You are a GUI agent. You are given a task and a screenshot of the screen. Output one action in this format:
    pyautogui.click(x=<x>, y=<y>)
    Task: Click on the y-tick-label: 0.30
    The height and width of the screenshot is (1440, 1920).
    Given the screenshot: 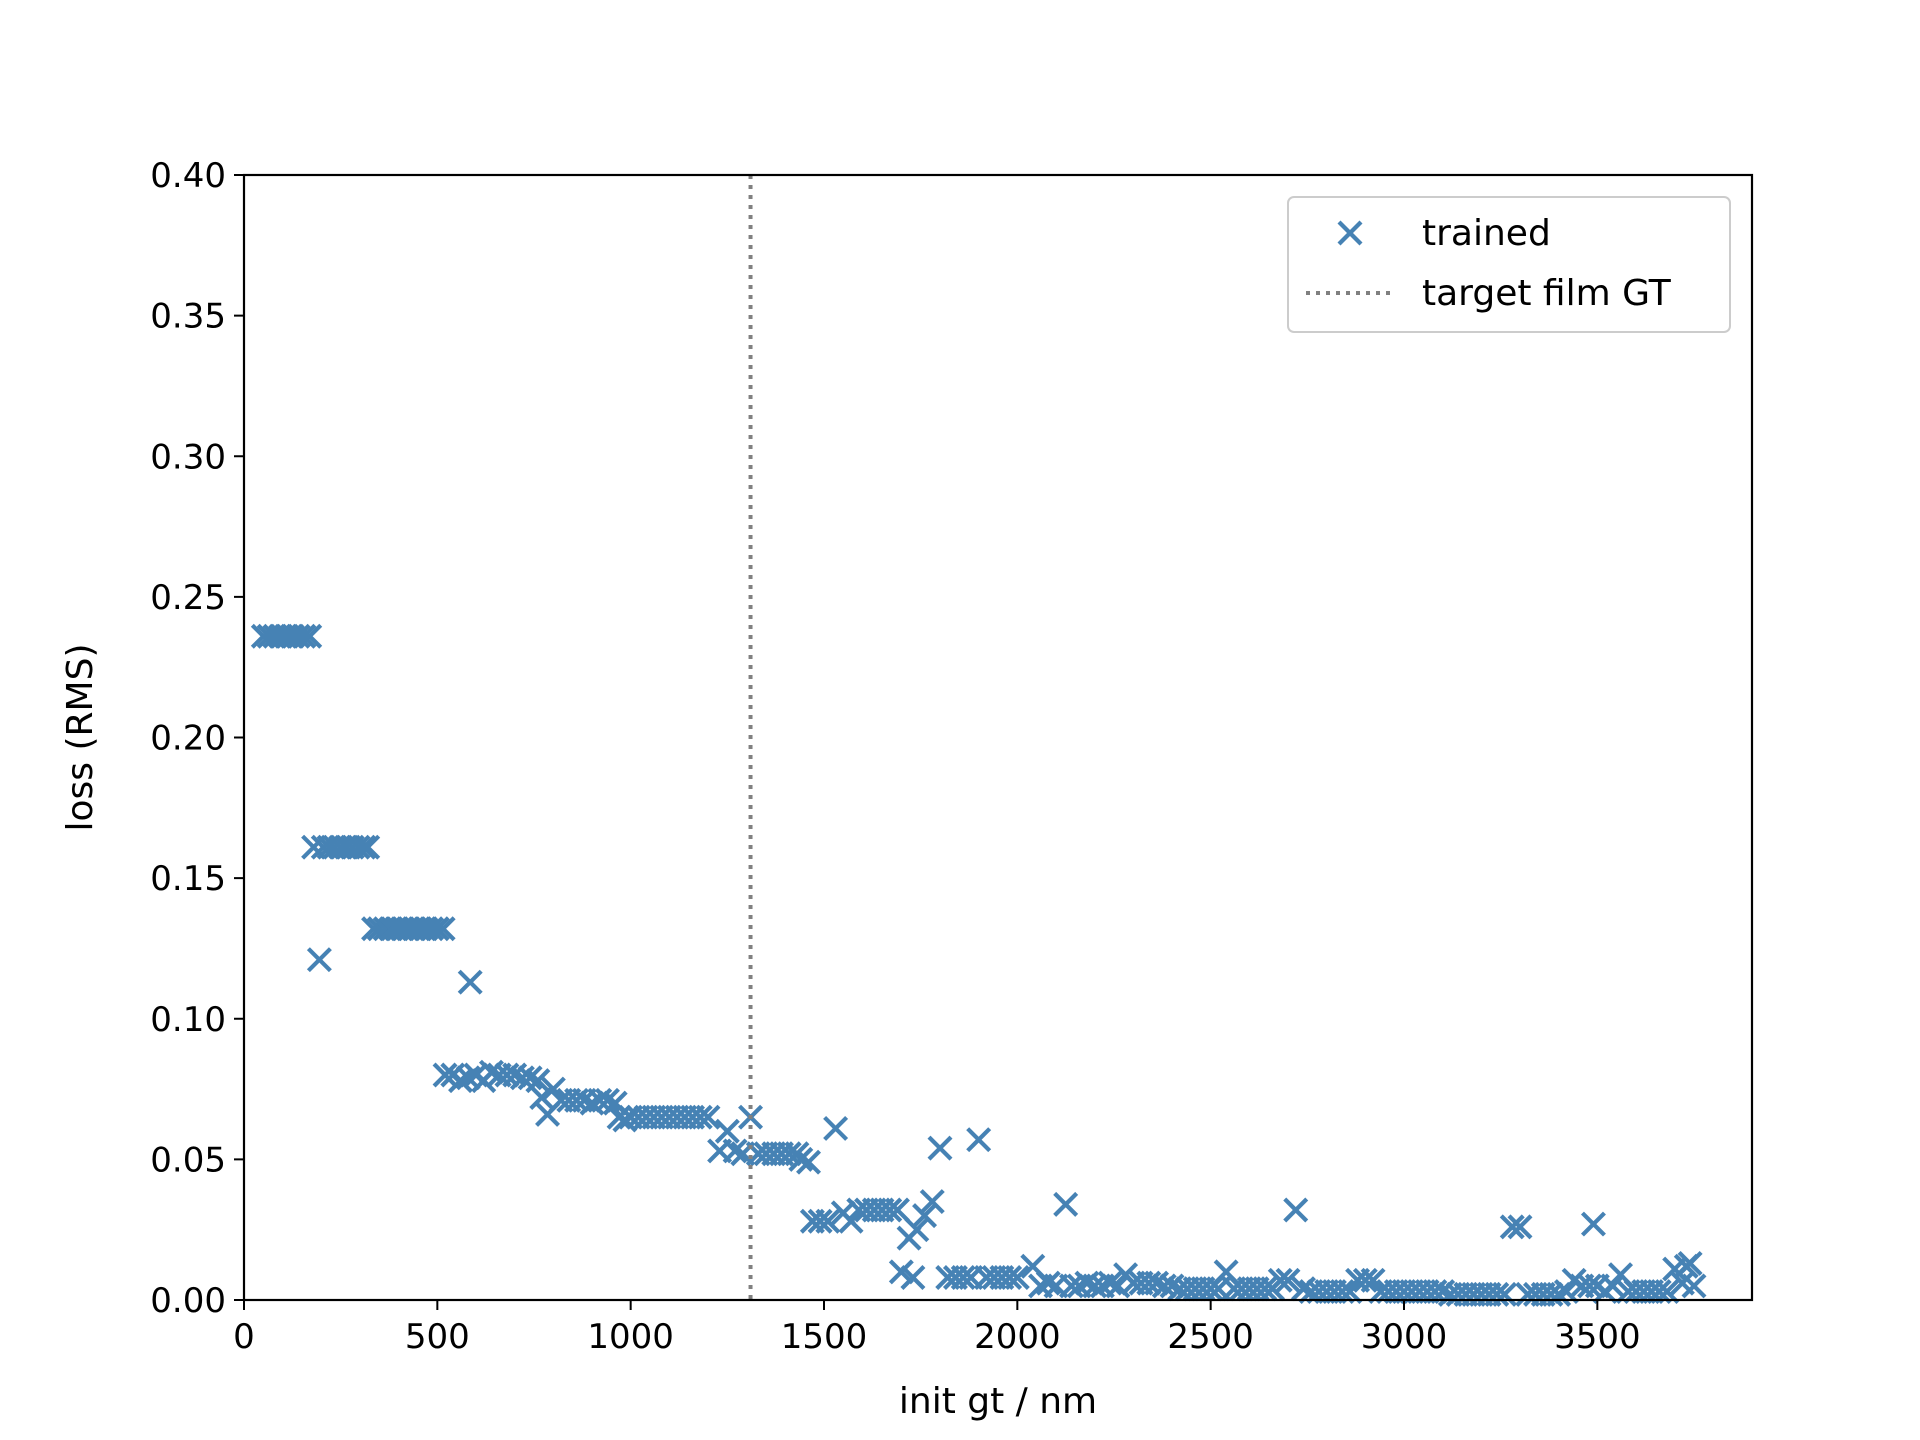 What is the action you would take?
    pyautogui.click(x=188, y=457)
    